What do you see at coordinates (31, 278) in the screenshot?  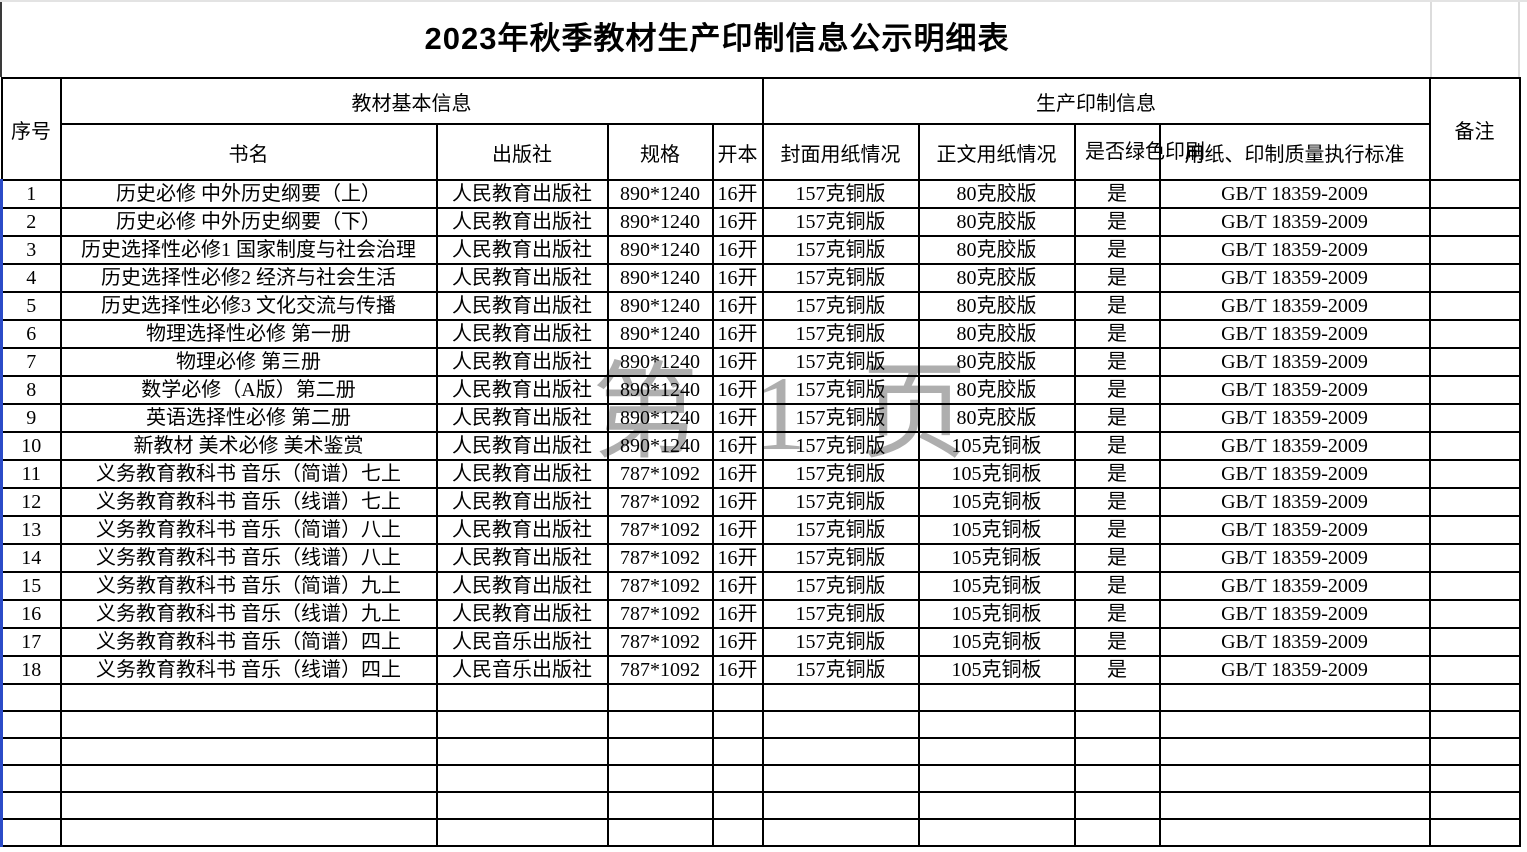 I see `cell-serial: 4` at bounding box center [31, 278].